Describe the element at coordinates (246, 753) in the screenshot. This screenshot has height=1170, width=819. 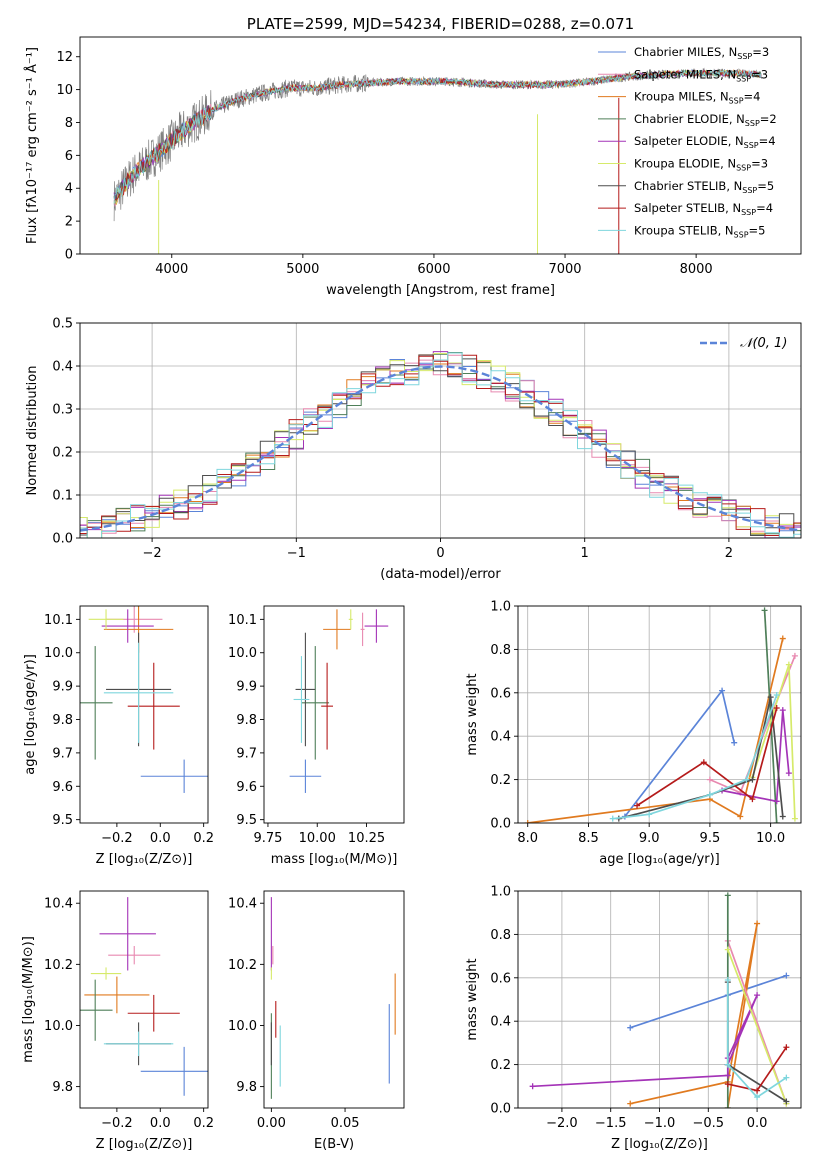
I see `age_vs_mass-ytick-label: 9.7` at that location.